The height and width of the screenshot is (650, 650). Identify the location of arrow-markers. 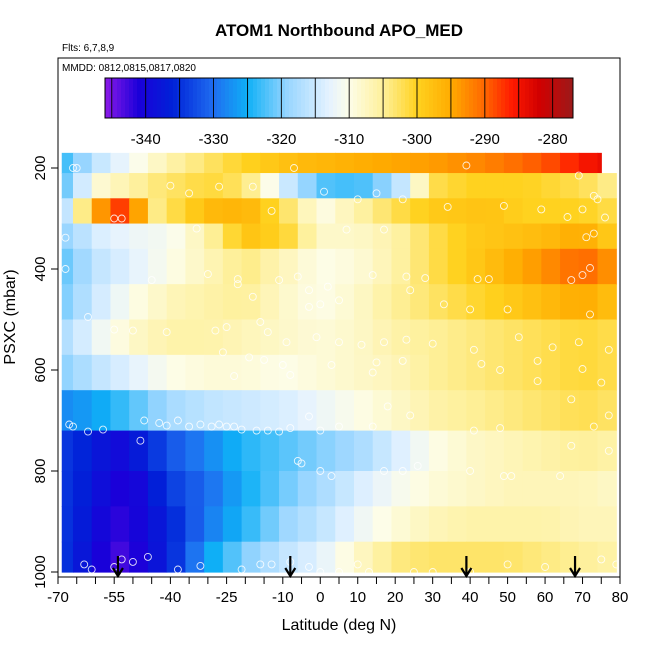
(346, 567).